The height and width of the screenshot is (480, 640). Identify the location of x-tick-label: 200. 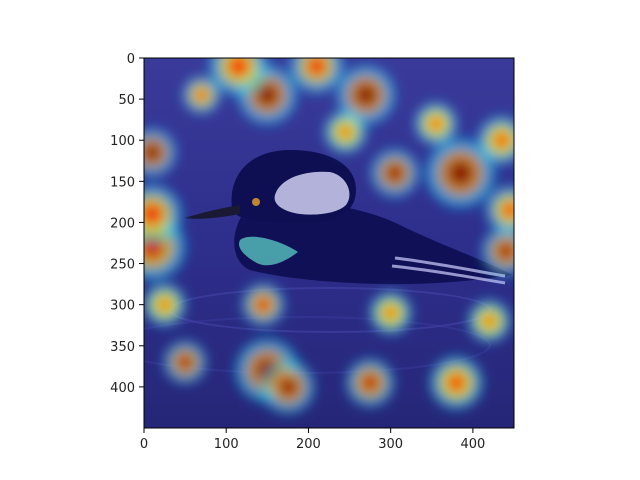
(308, 444).